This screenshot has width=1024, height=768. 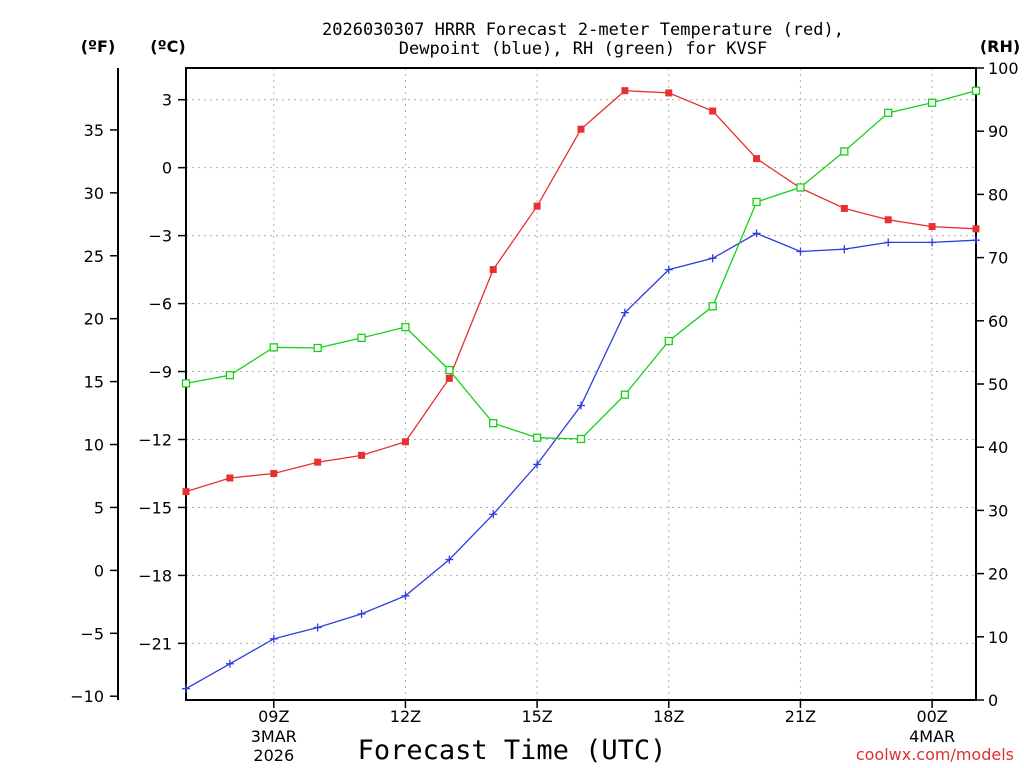 What do you see at coordinates (998, 258) in the screenshot?
I see `rh-tick-label: 70` at bounding box center [998, 258].